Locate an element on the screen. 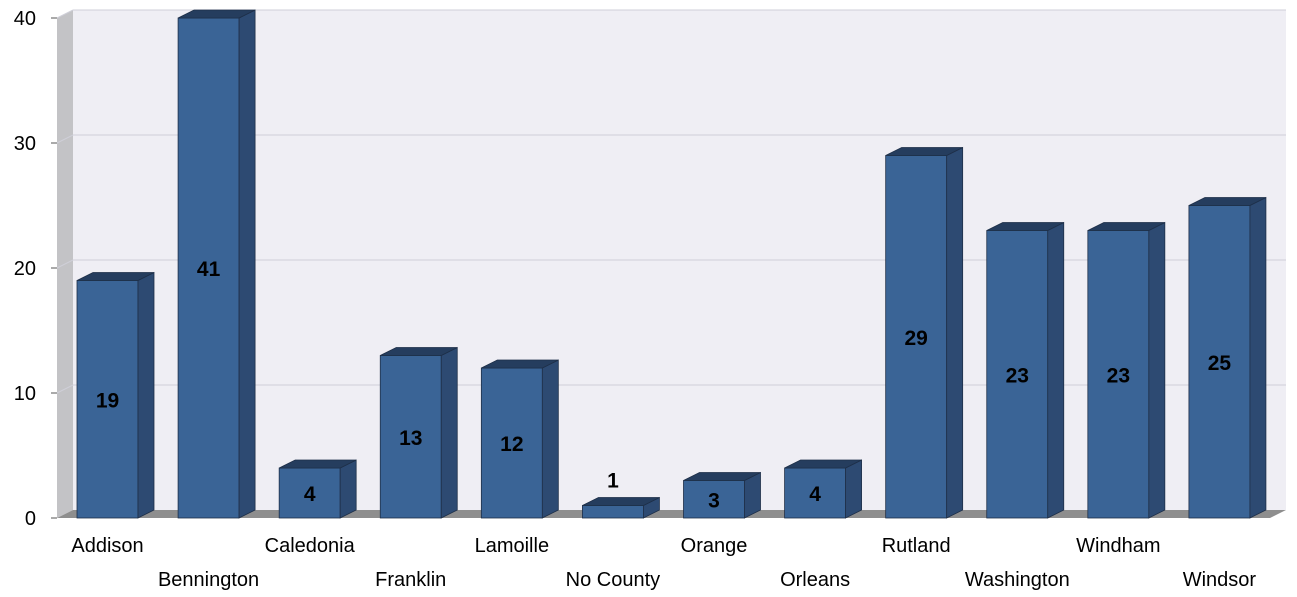 Image resolution: width=1297 pixels, height=597 pixels. floor-plane is located at coordinates (671, 514).